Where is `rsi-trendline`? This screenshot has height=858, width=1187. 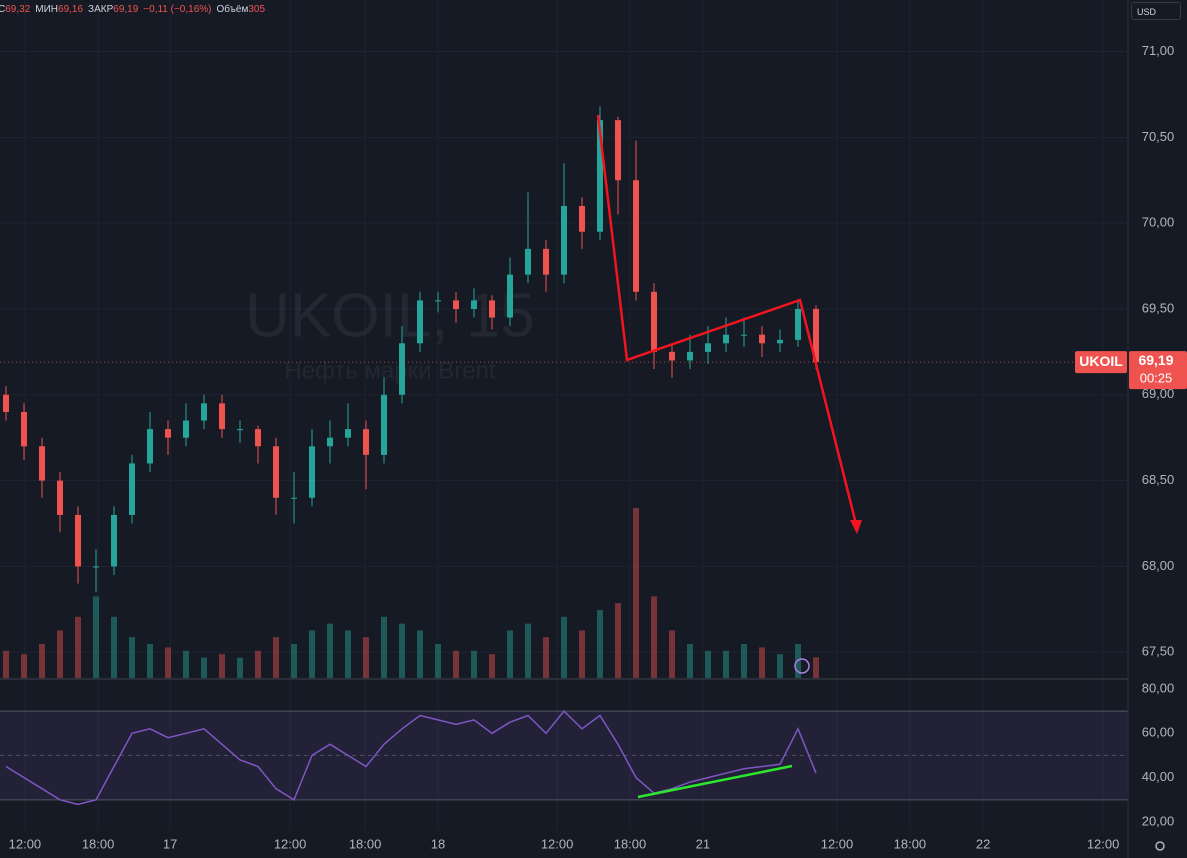 rsi-trendline is located at coordinates (715, 781).